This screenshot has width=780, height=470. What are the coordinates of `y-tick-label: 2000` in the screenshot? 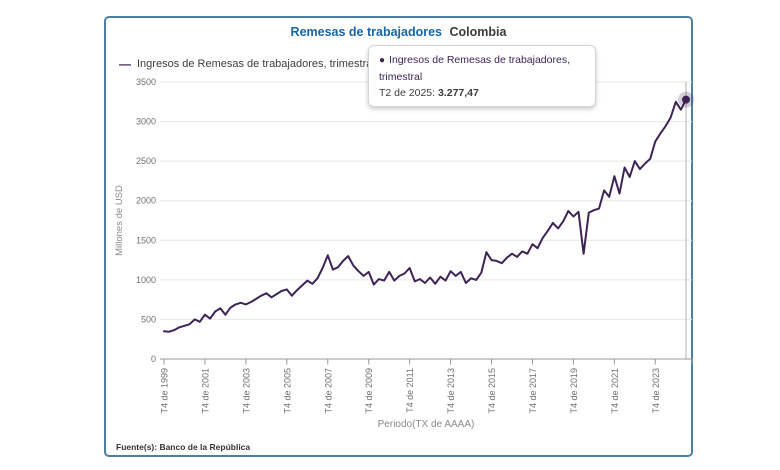 It's located at (146, 201).